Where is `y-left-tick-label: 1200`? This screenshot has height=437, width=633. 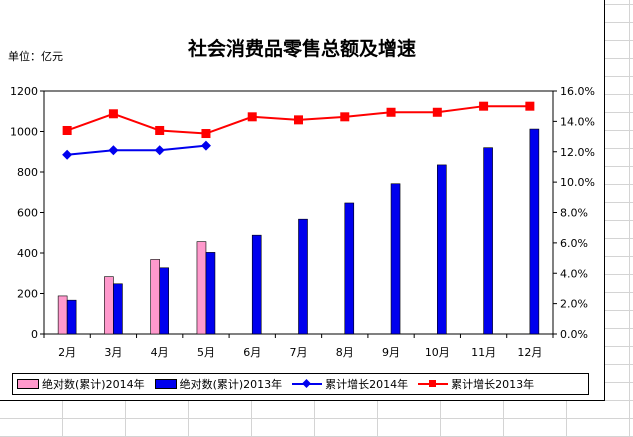 y-left-tick-label: 1200 is located at coordinates (24, 91).